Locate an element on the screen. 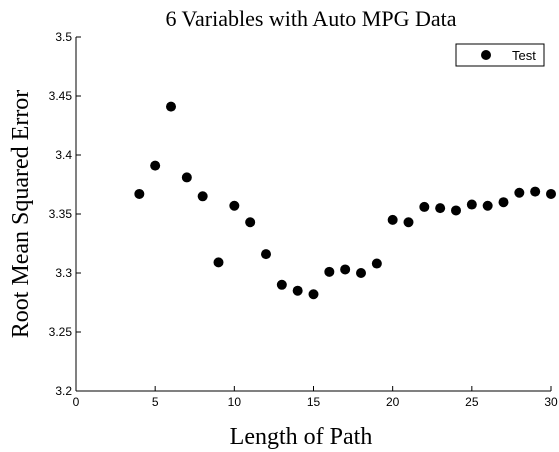 This screenshot has width=559, height=452. y-tick-label: 3.2 is located at coordinates (63, 391).